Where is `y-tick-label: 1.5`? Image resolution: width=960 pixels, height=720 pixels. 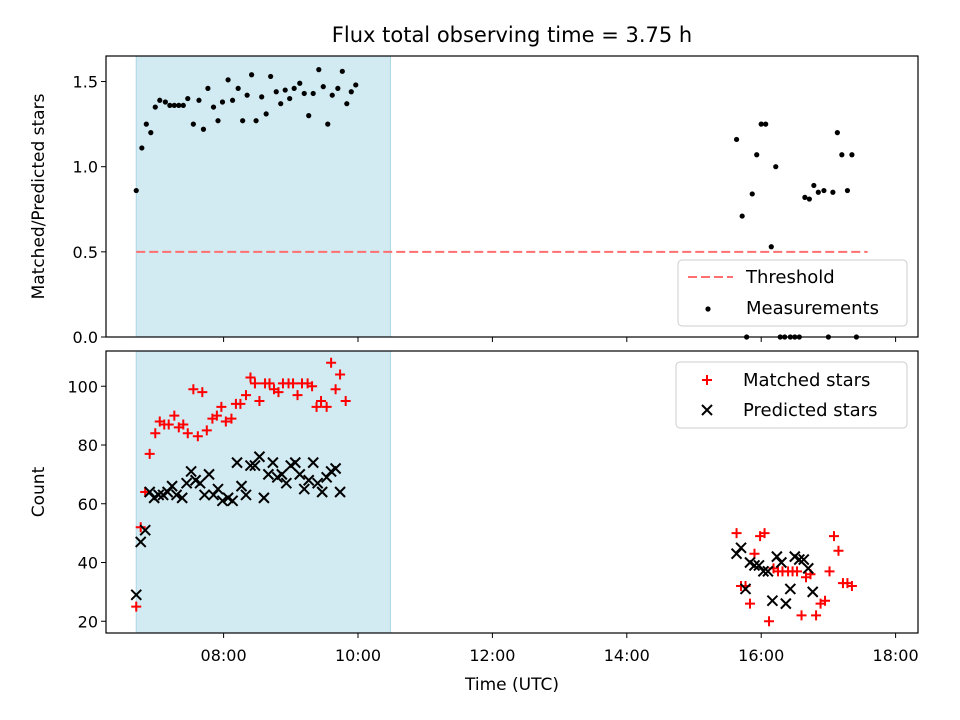
y-tick-label: 1.5 is located at coordinates (85, 82).